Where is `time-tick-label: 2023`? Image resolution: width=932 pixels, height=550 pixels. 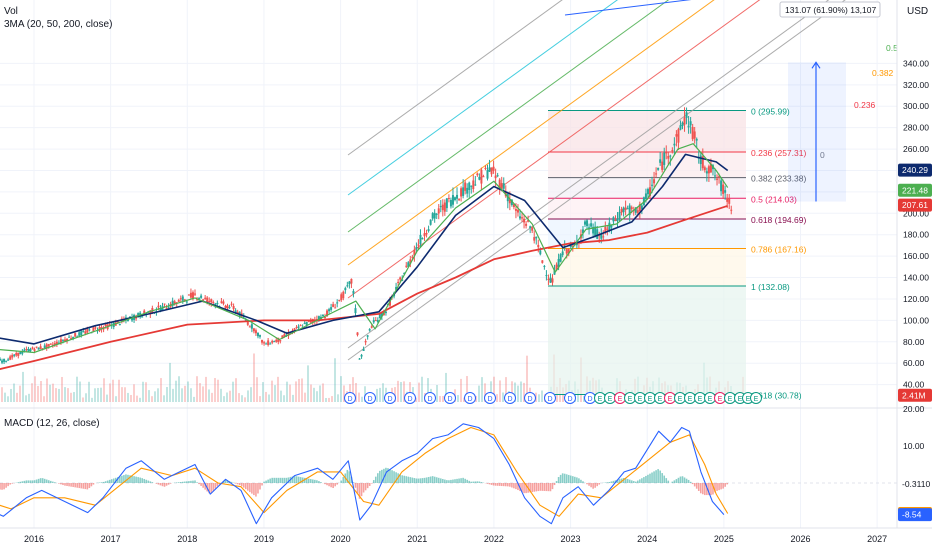
time-tick-label: 2023 is located at coordinates (571, 539).